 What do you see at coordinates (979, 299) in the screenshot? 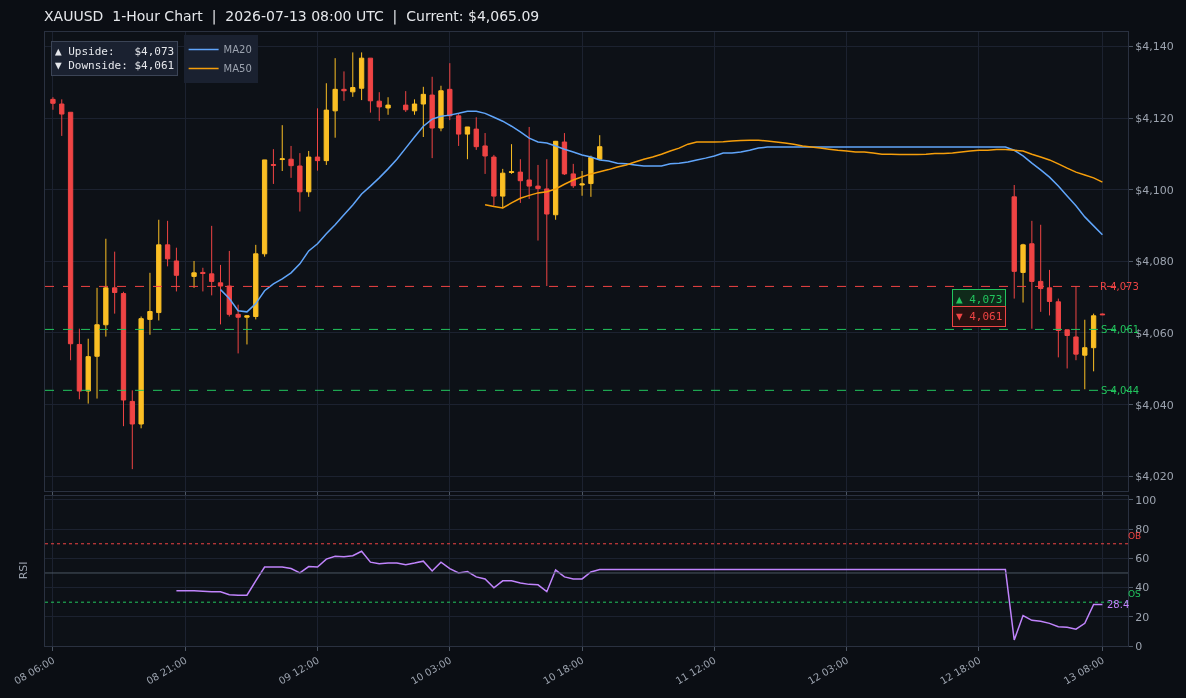
I see `annotation: ▲ 4,073` at bounding box center [979, 299].